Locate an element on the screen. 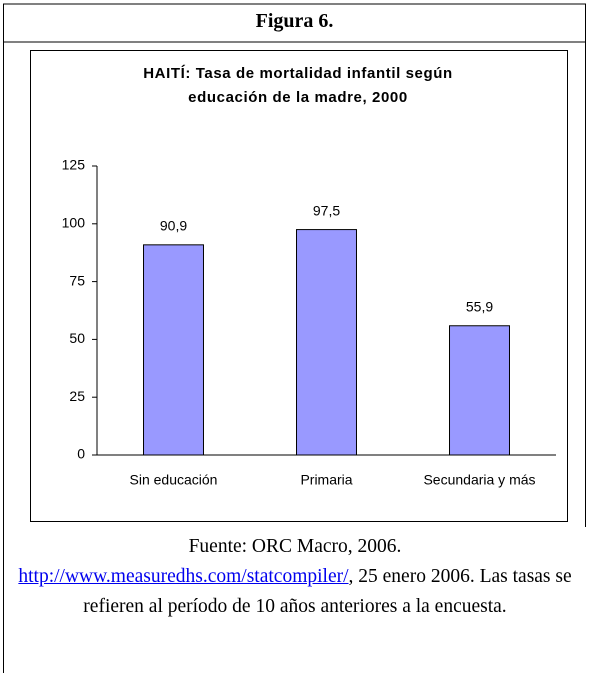 The height and width of the screenshot is (673, 590). value-label: 90,9 is located at coordinates (173, 226).